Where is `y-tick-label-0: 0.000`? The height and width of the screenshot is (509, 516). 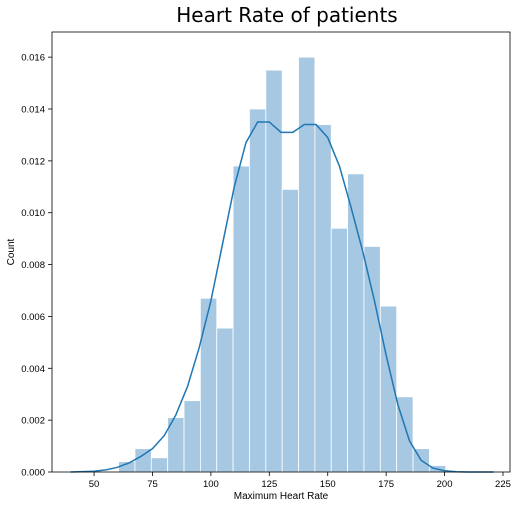
y-tick-label-0: 0.000 is located at coordinates (33, 473).